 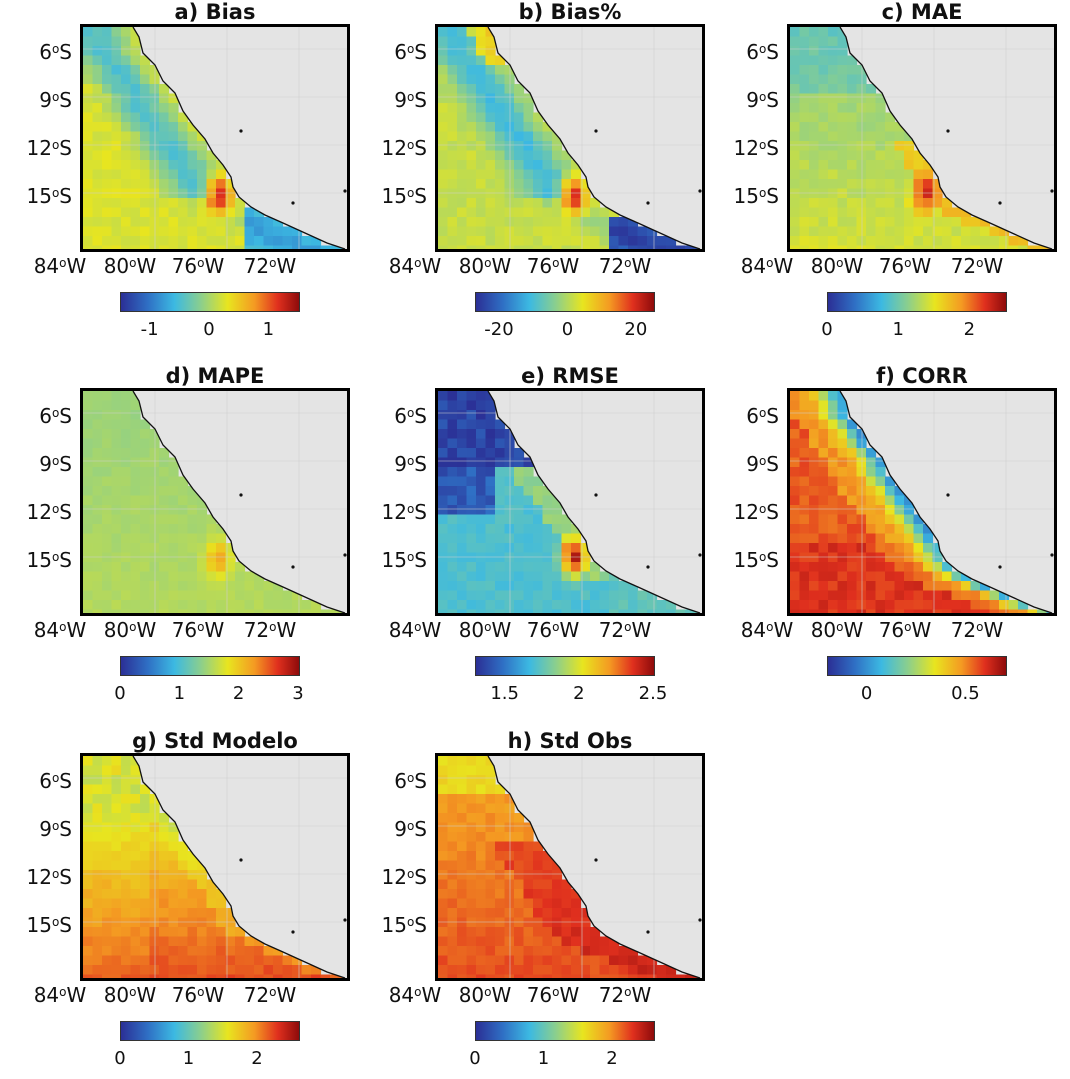 I want to click on panel-title: c) MAE, so click(x=922, y=12).